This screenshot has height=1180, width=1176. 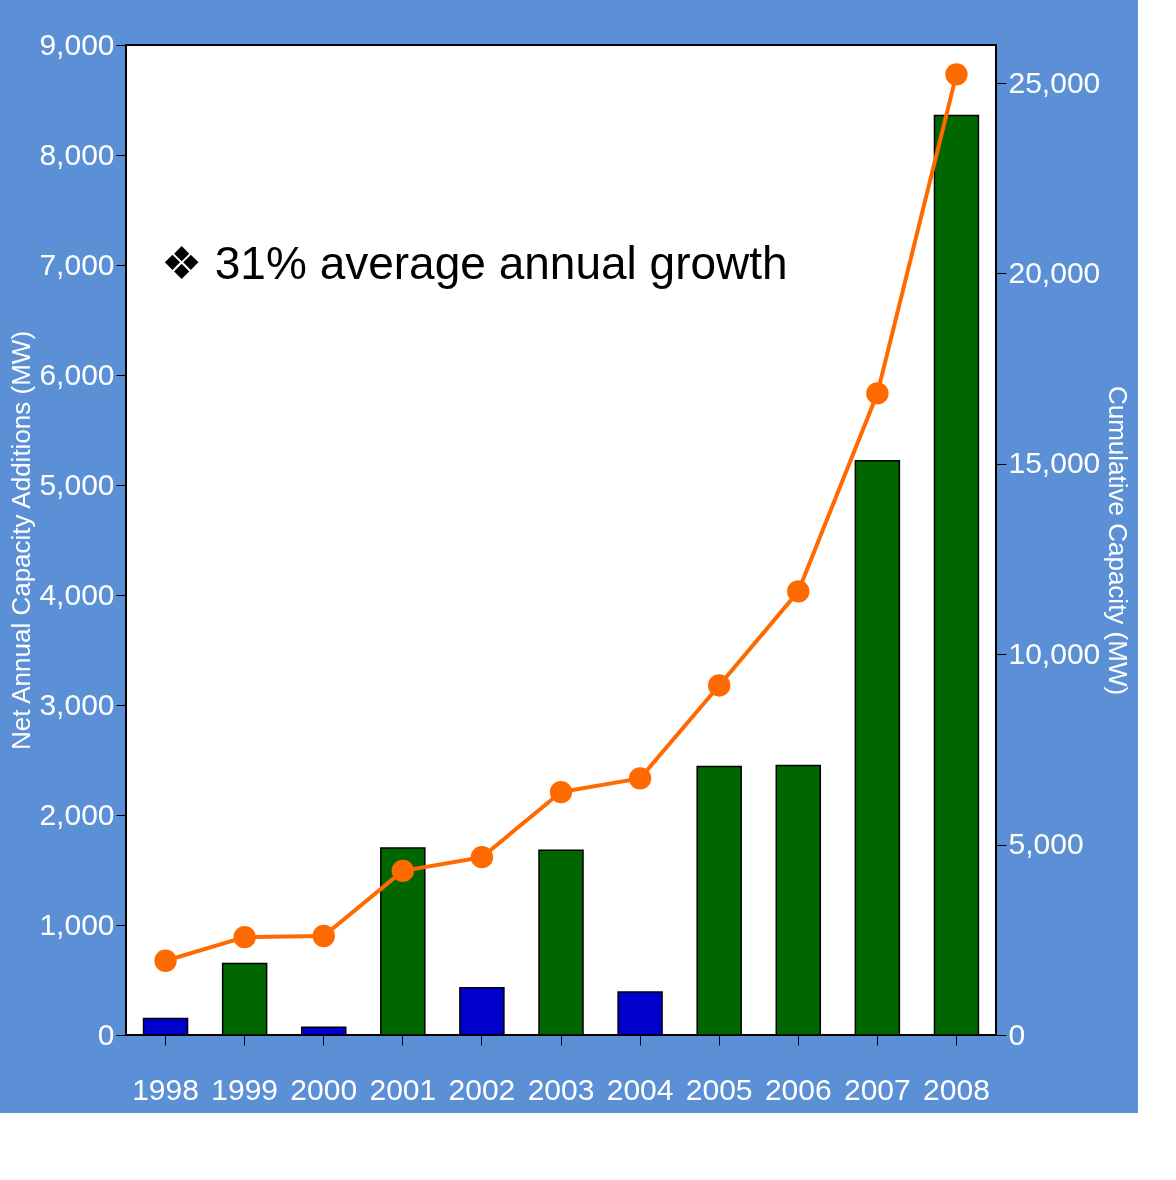 What do you see at coordinates (77, 814) in the screenshot?
I see `y-tick-label: 2,000` at bounding box center [77, 814].